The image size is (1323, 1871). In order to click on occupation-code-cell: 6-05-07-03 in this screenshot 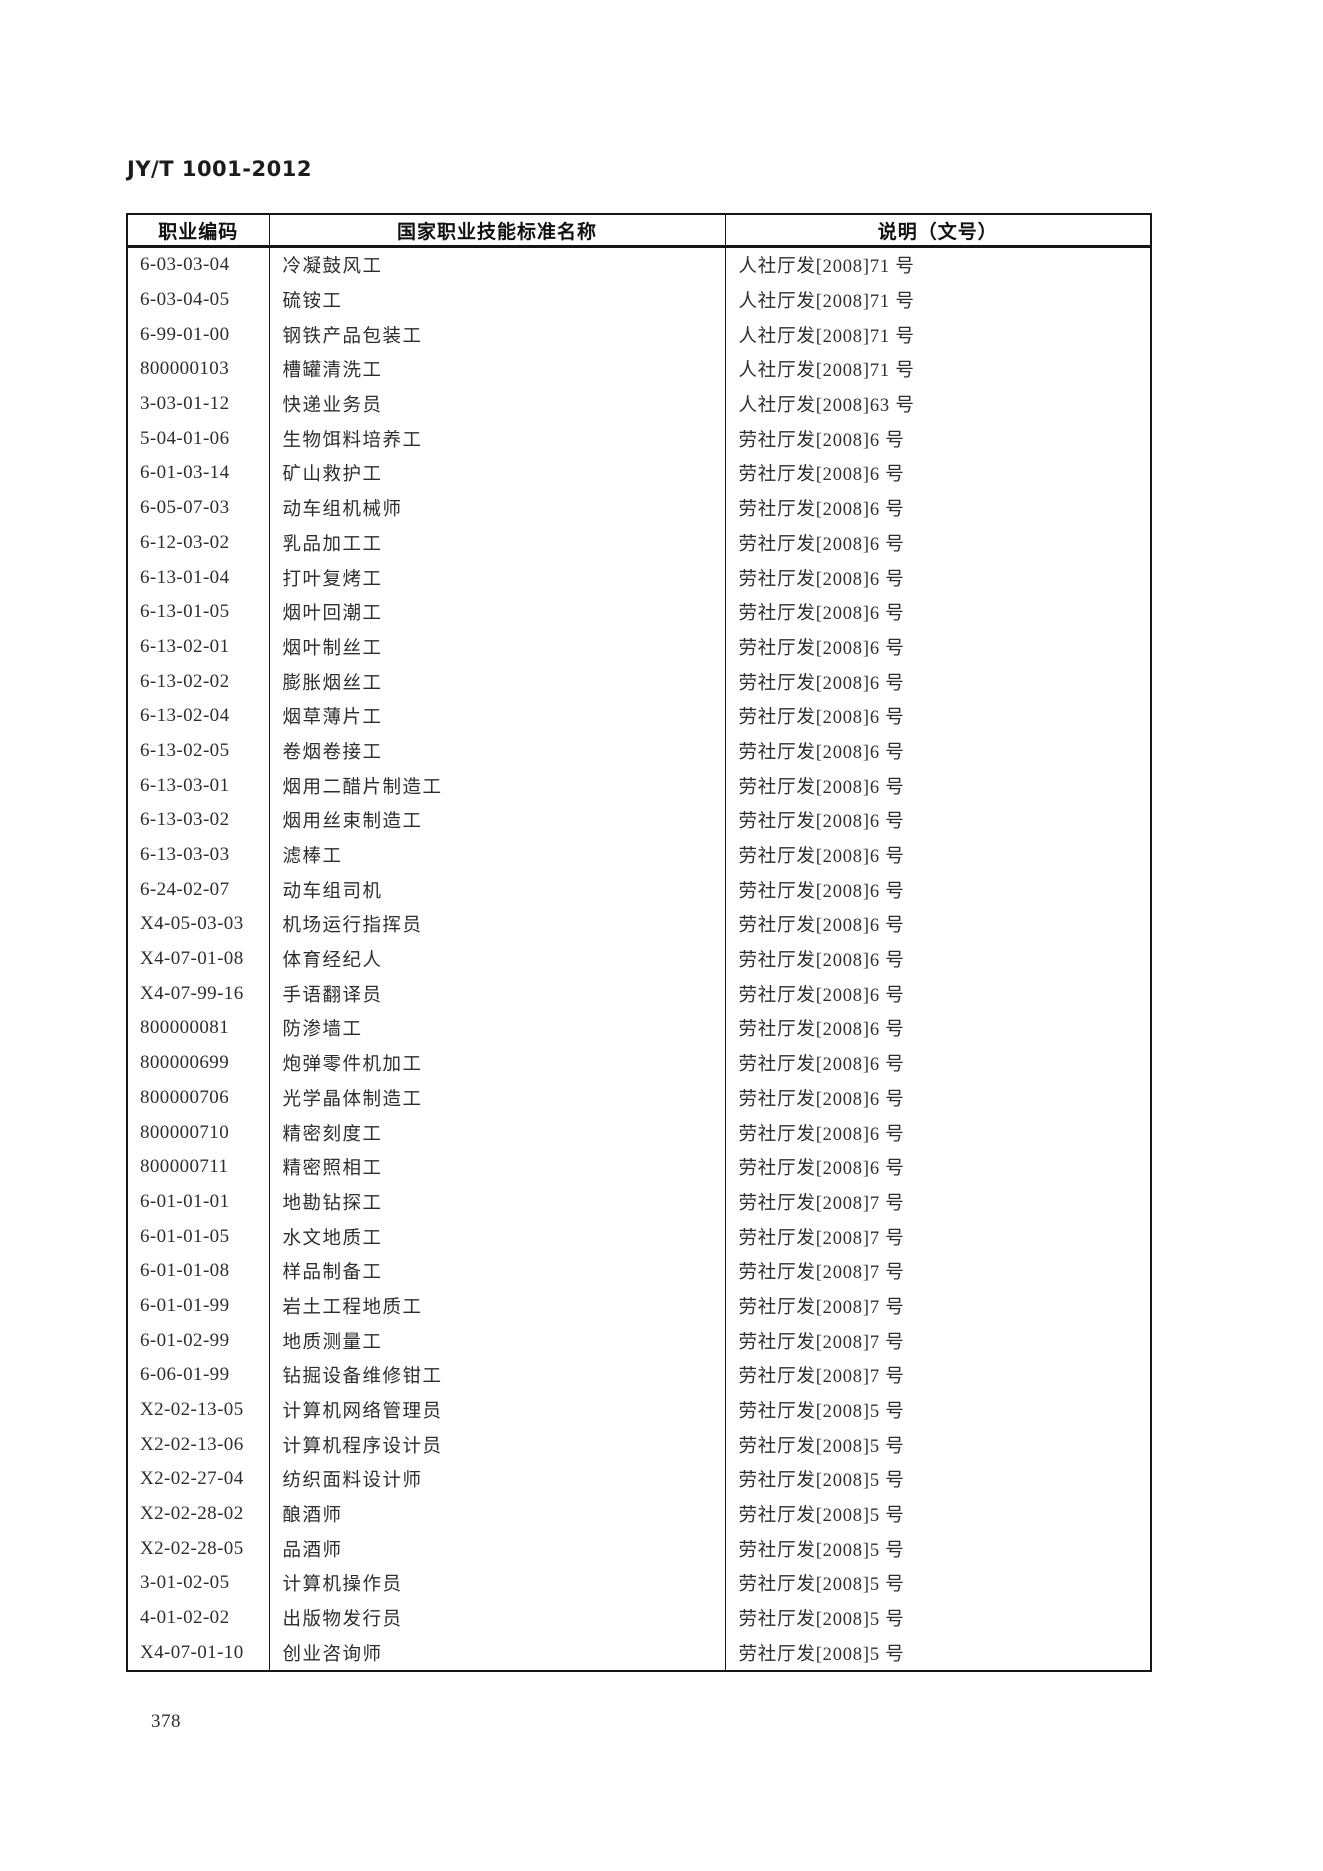, I will do `click(198, 508)`.